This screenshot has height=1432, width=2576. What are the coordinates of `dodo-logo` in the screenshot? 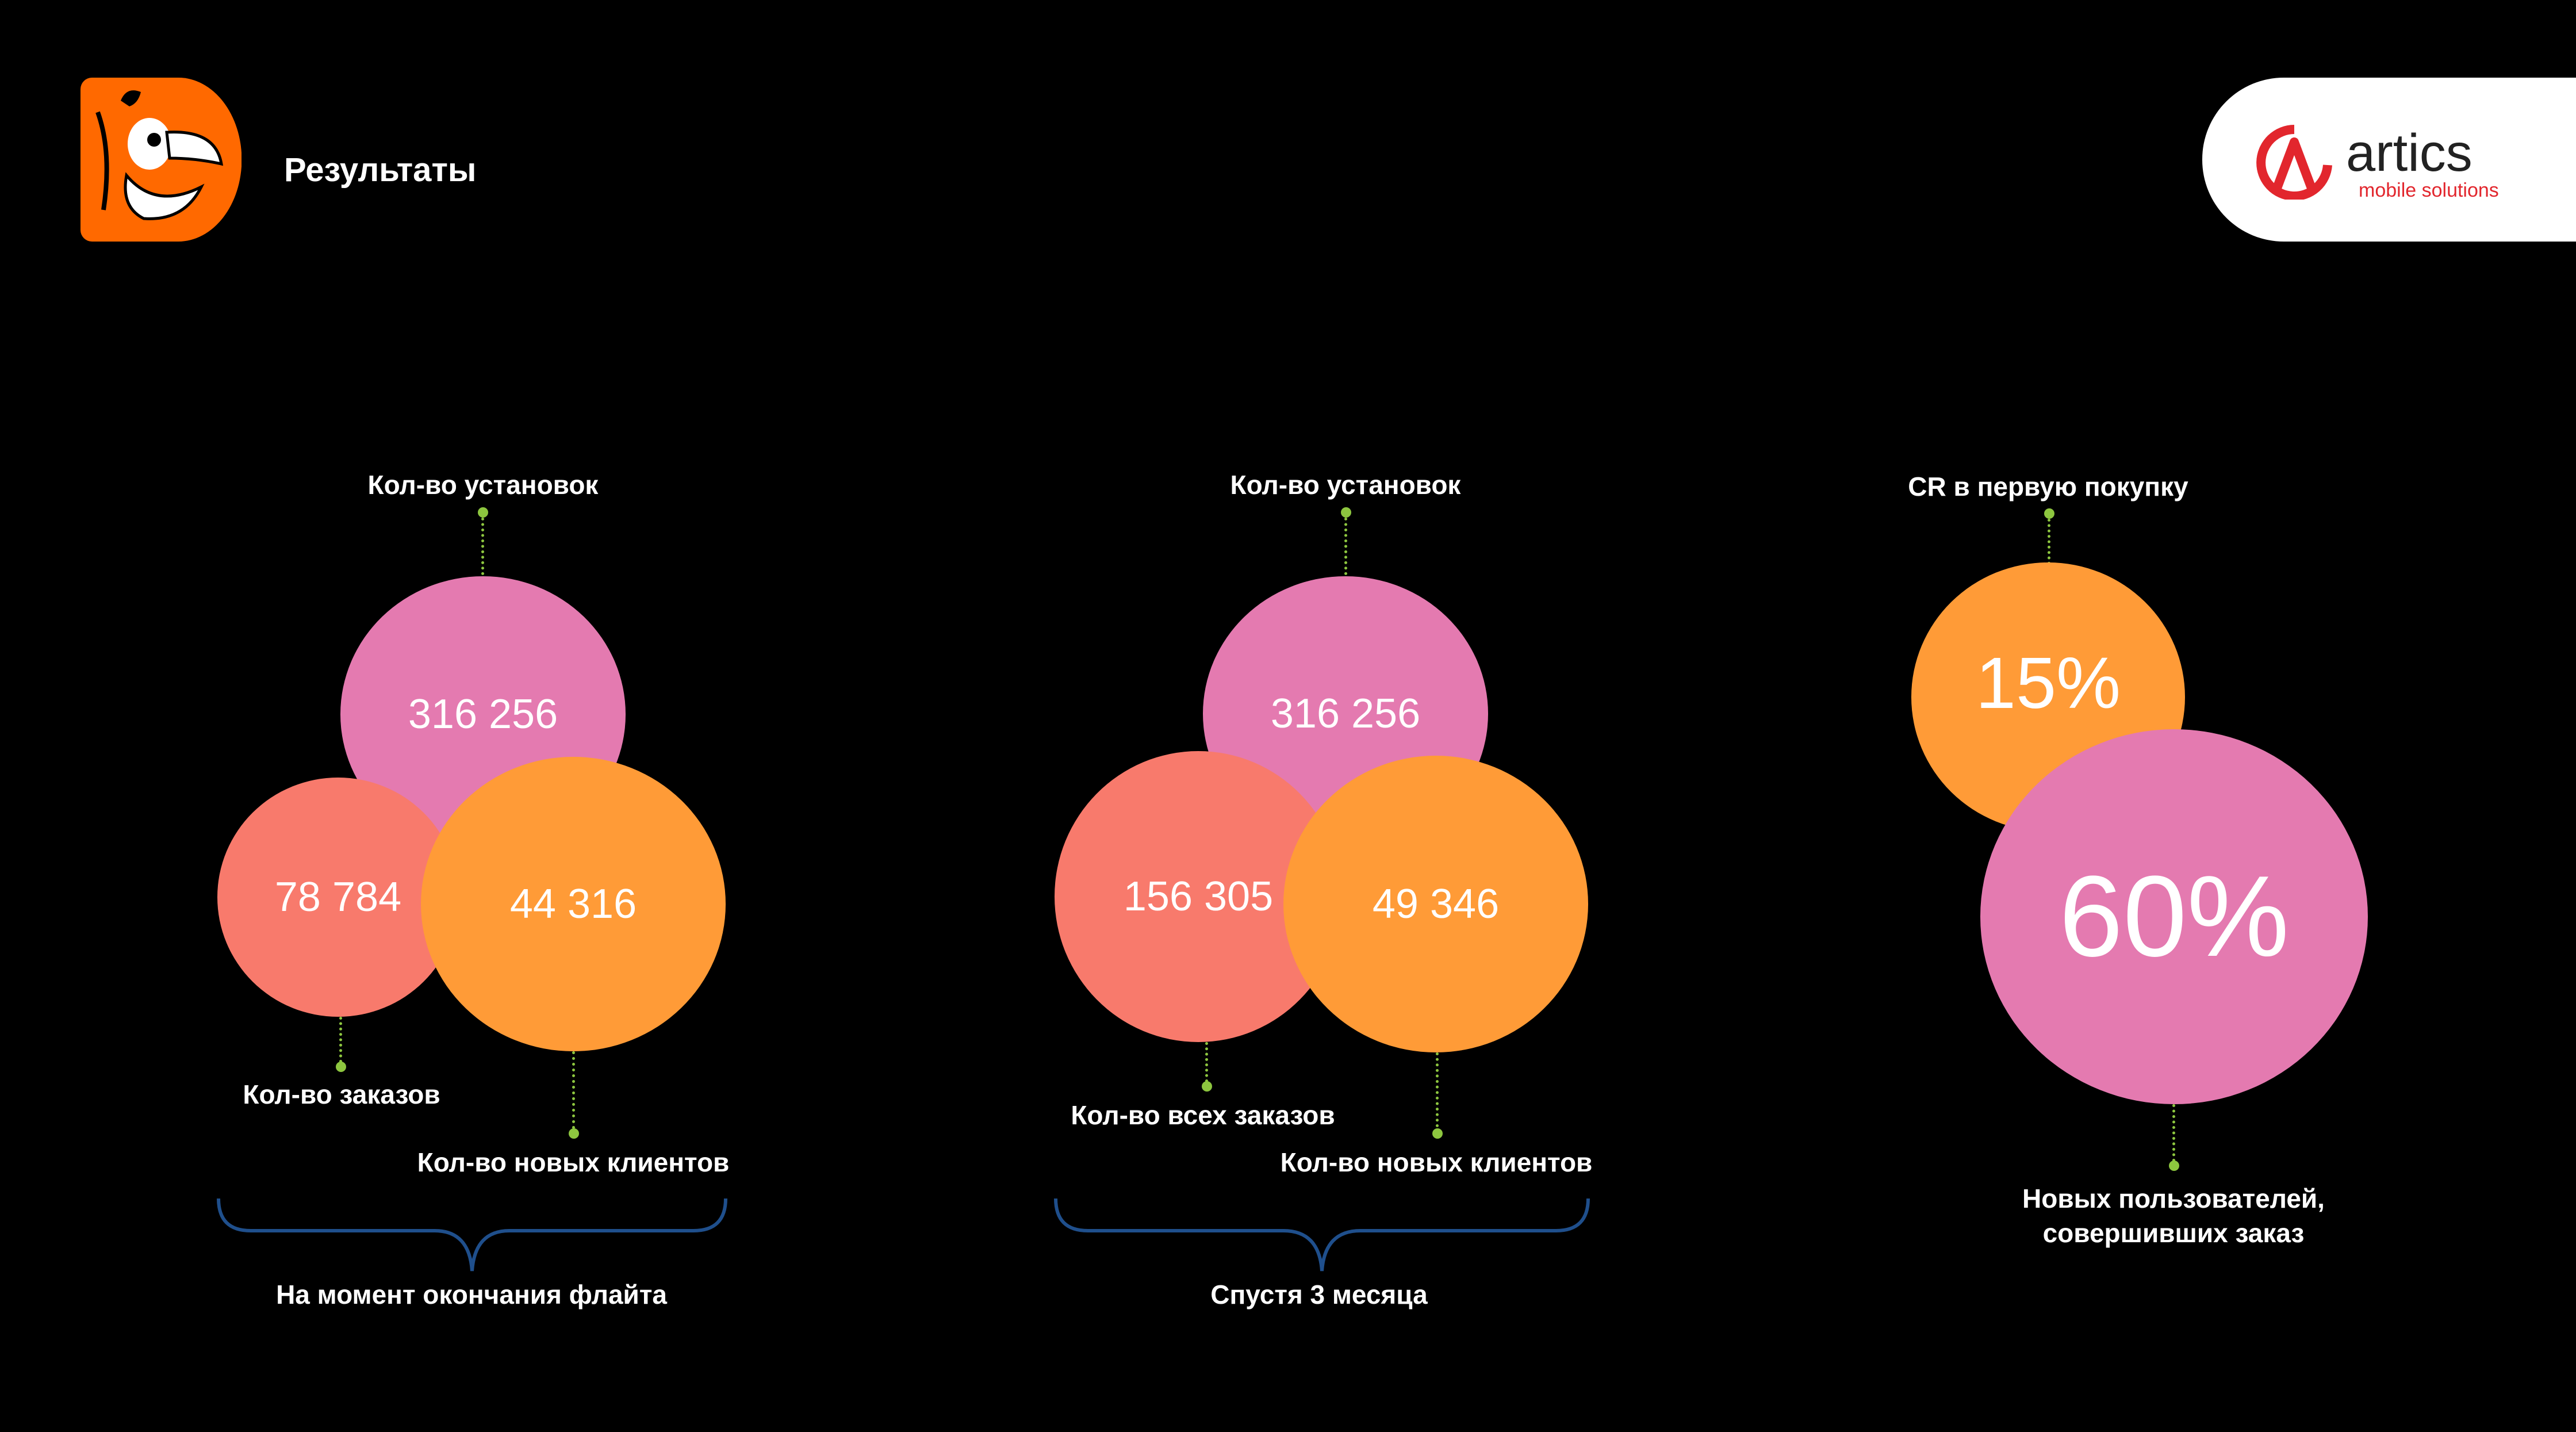 It's located at (160, 160).